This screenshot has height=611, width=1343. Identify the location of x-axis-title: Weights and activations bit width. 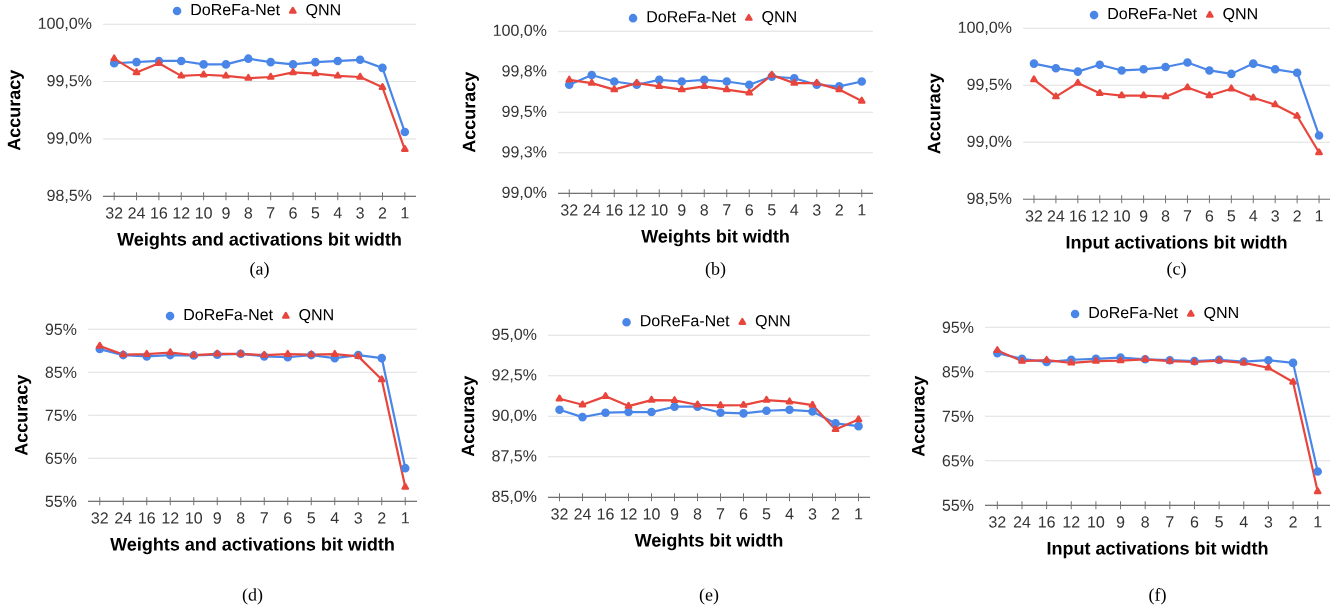
(252, 546).